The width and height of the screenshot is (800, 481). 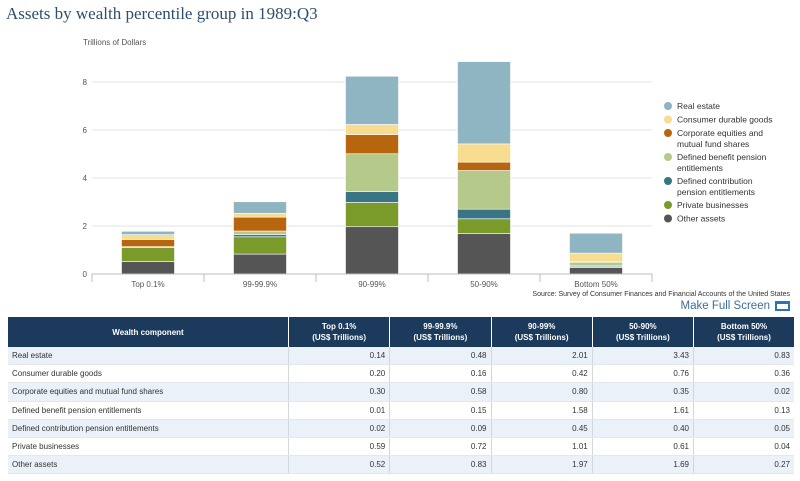 I want to click on table-row: Other assets 0.52 0.83 1.97 1.69 0.27, so click(x=401, y=465).